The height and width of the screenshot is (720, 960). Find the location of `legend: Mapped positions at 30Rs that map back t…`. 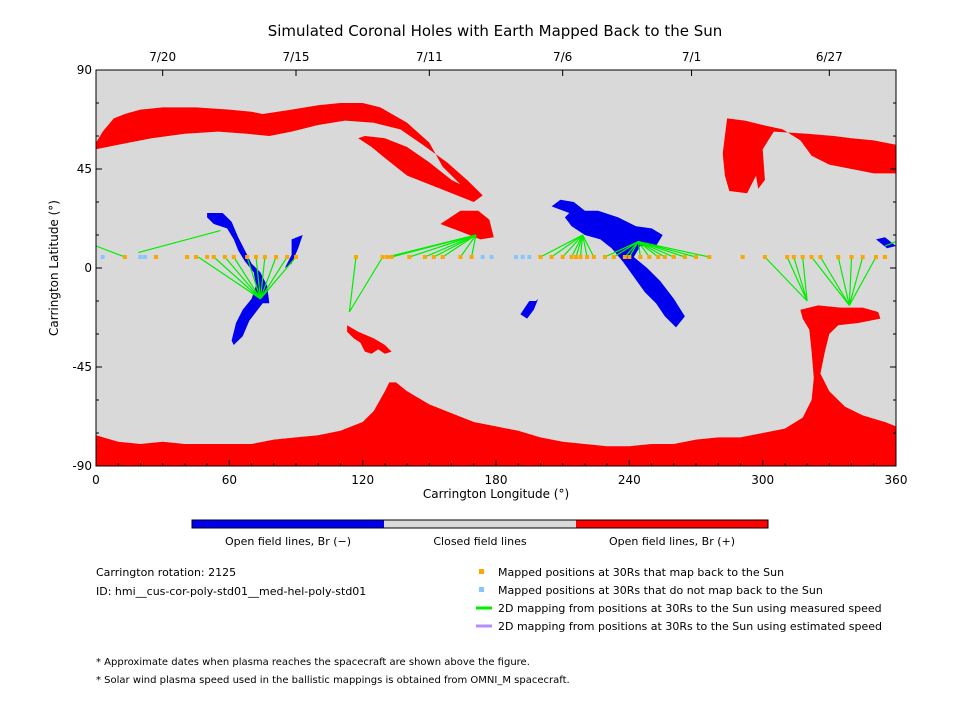

legend: Mapped positions at 30Rs that map back t… is located at coordinates (679, 599).